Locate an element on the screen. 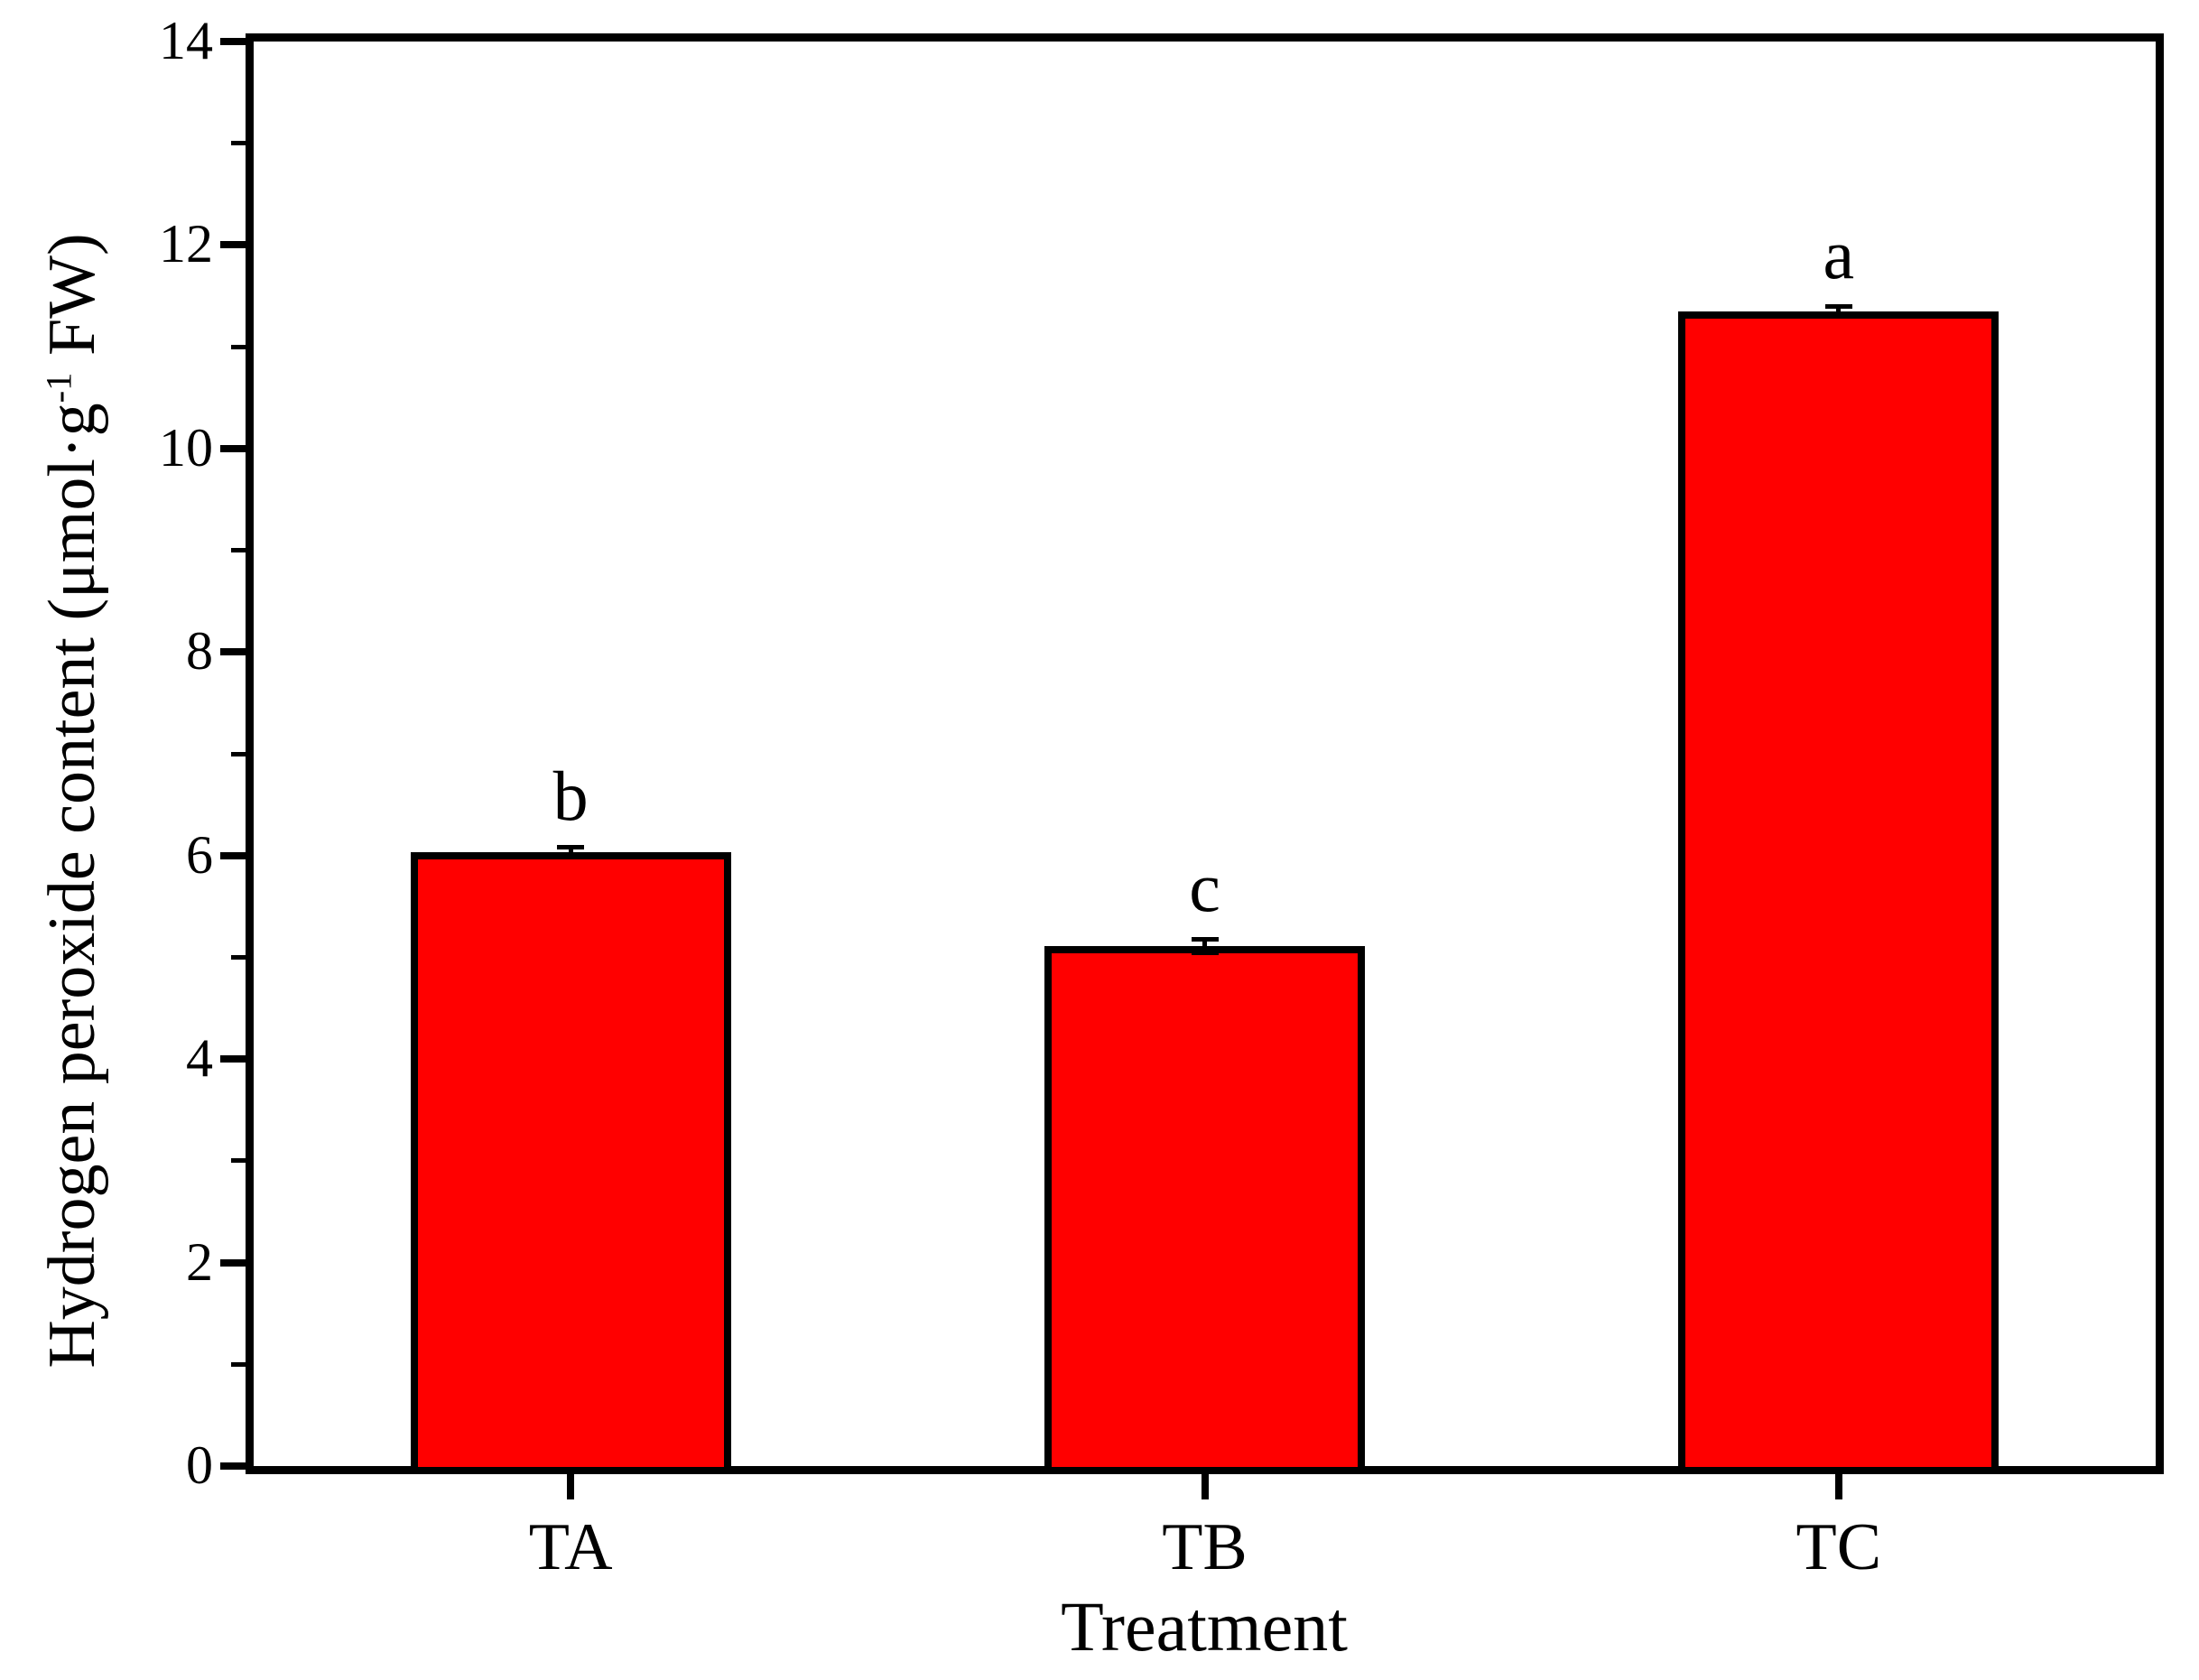  y-tick-label: 2 is located at coordinates (200, 1262).